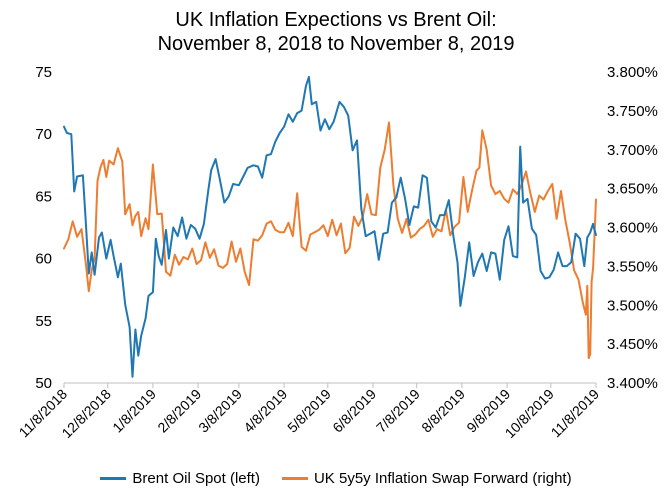  What do you see at coordinates (632, 228) in the screenshot?
I see `y-right-tick-label: 3.600%` at bounding box center [632, 228].